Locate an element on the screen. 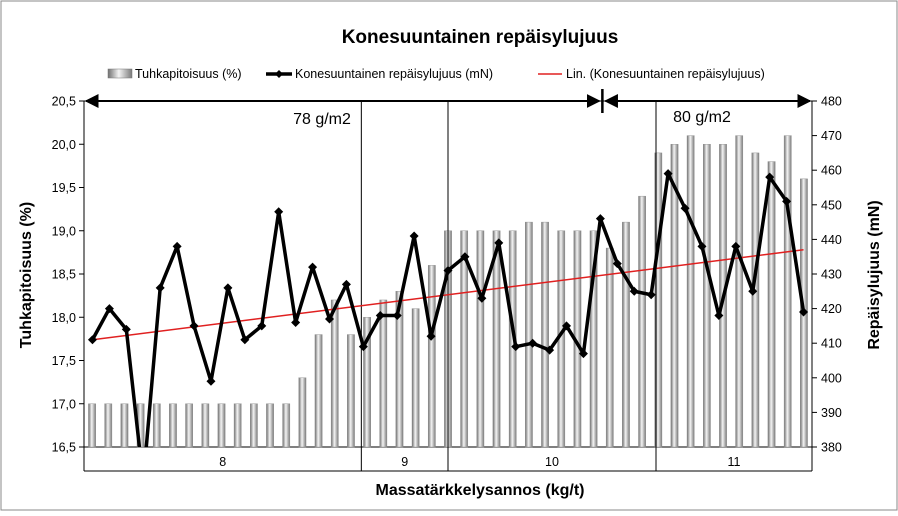 This screenshot has height=516, width=898. y-right-tick-label: 450 is located at coordinates (831, 205).